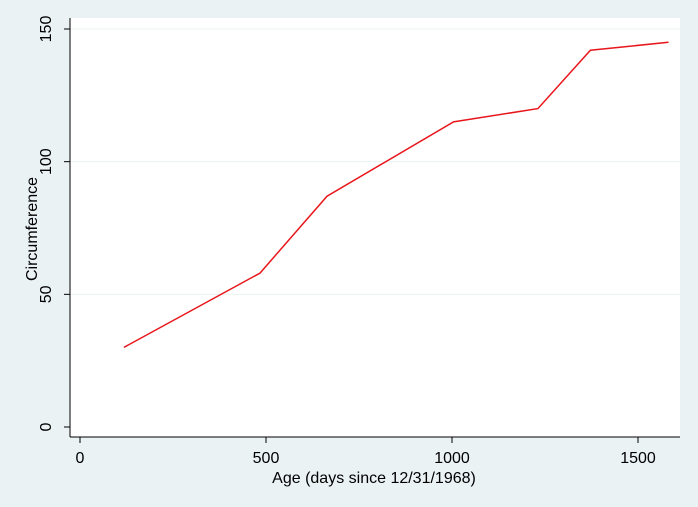  I want to click on x-tick-label: 500, so click(266, 458).